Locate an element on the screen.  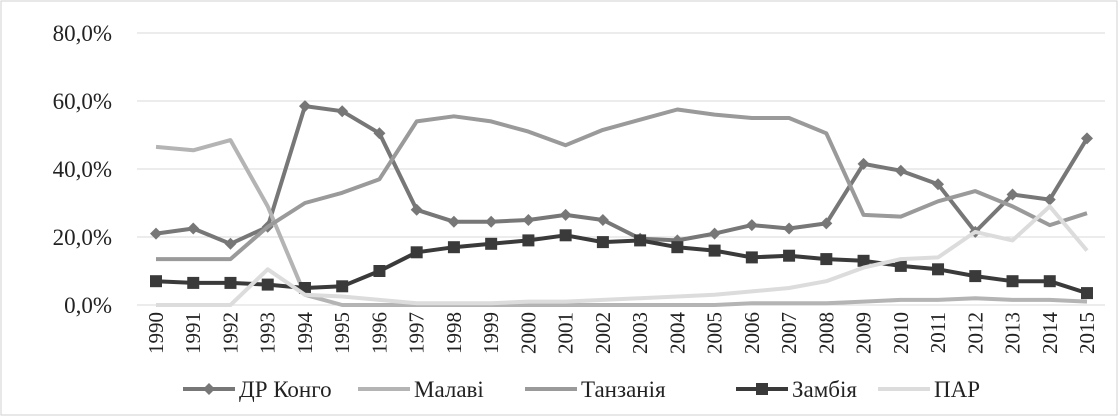
x-tick-label: 2004 is located at coordinates (677, 333).